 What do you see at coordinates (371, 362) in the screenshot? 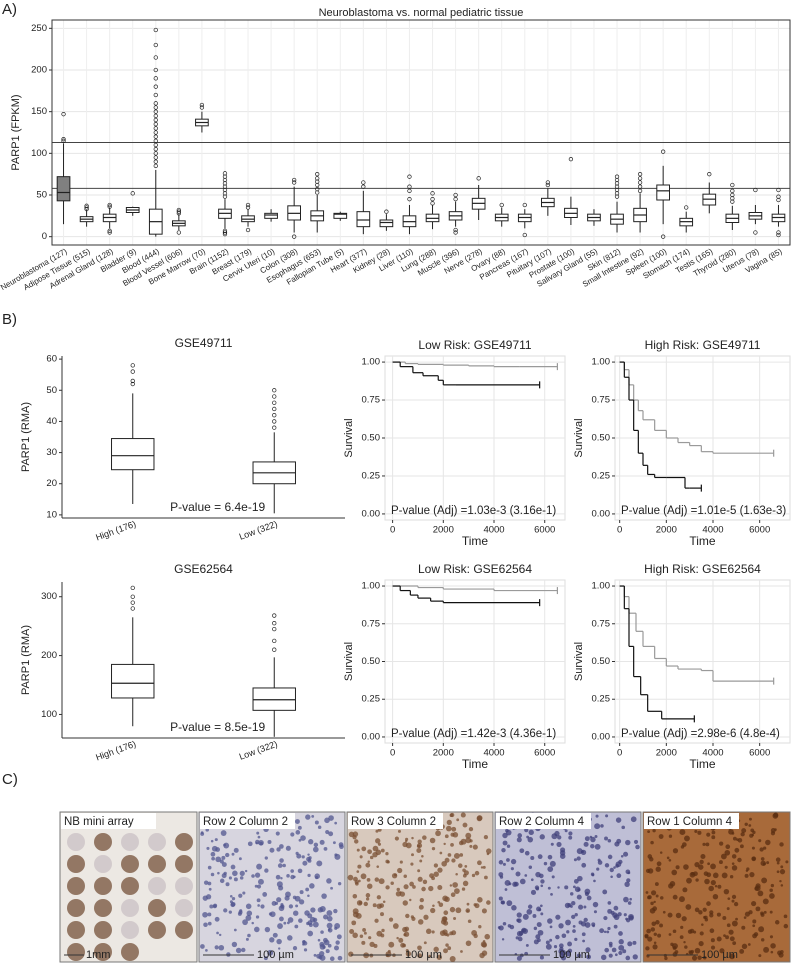
I see `y-tick-label: 1.00` at bounding box center [371, 362].